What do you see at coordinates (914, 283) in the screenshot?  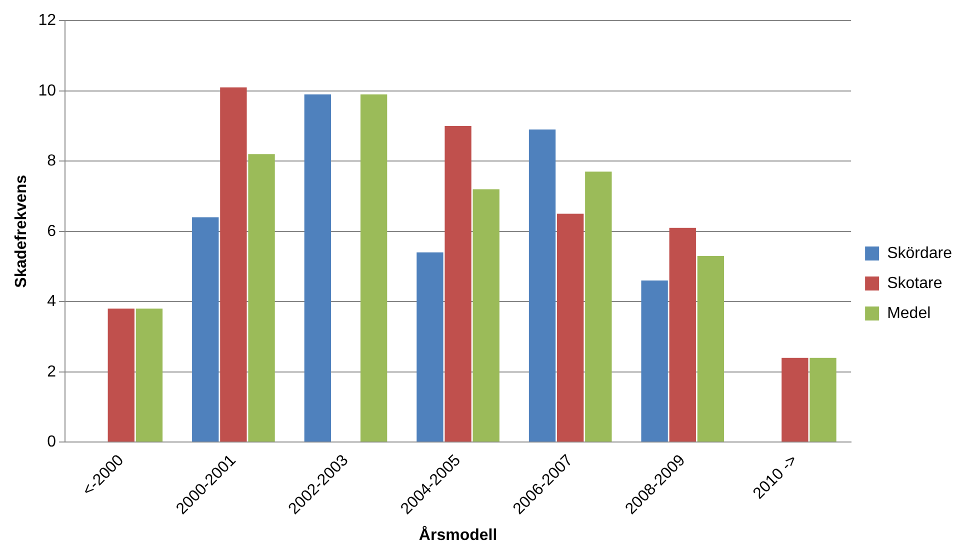 I see `legend-label: Skotare` at bounding box center [914, 283].